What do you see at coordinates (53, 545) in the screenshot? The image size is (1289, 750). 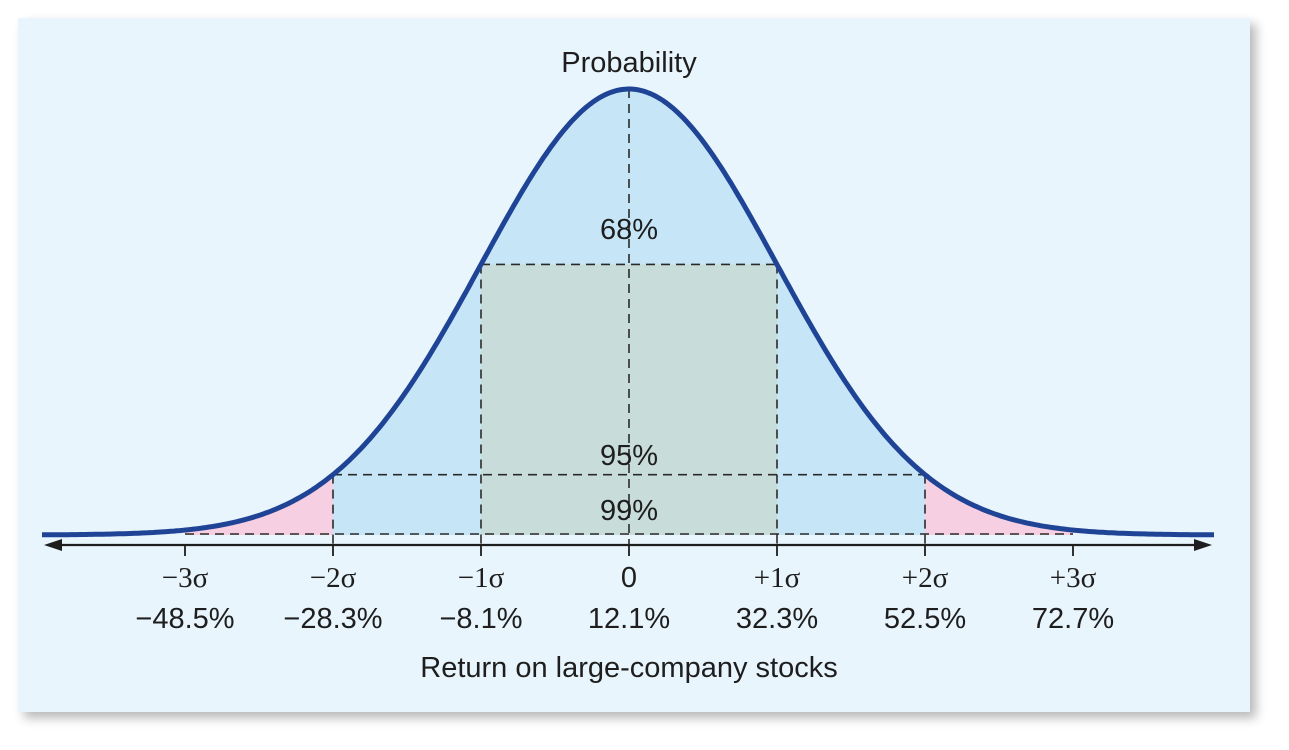 I see `x-axis-left-arrow` at bounding box center [53, 545].